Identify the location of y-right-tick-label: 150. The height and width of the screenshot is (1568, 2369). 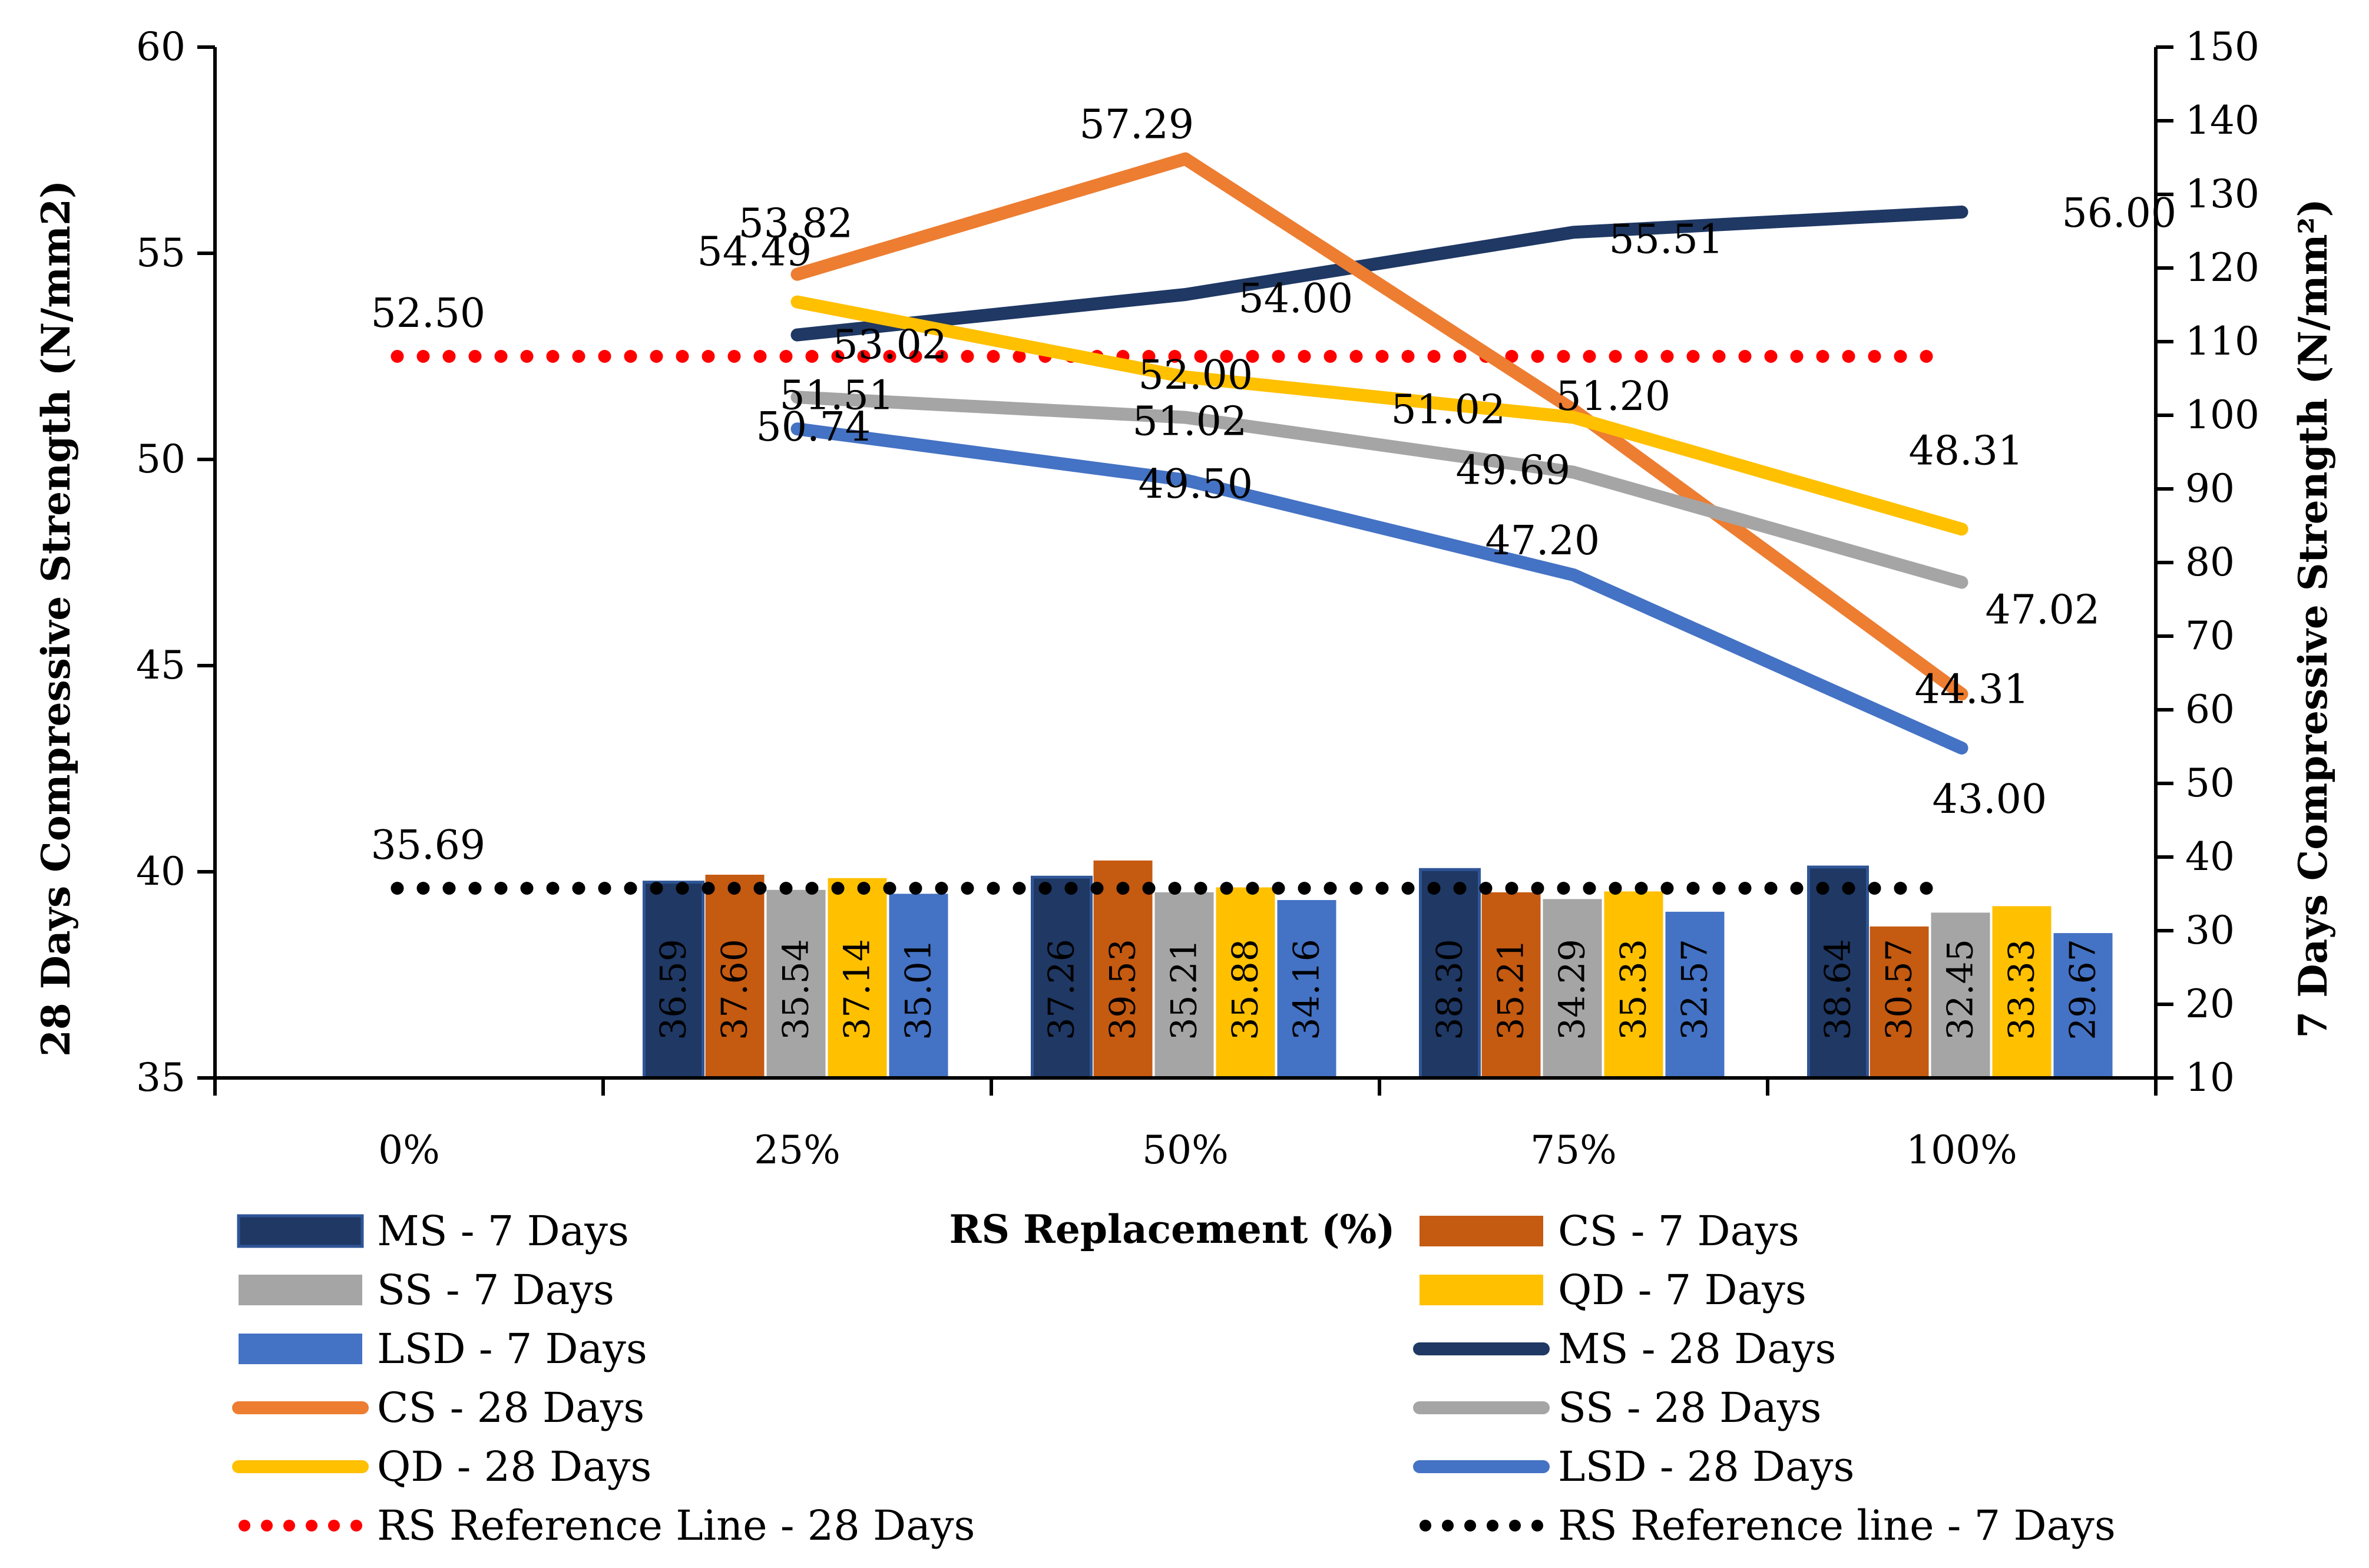
(2222, 47).